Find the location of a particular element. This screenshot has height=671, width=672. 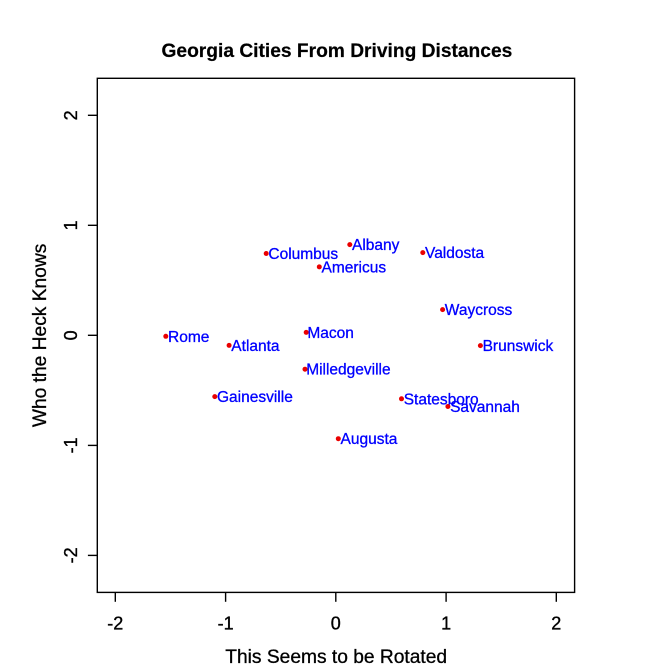

svg-text: Americus is located at coordinates (354, 267).